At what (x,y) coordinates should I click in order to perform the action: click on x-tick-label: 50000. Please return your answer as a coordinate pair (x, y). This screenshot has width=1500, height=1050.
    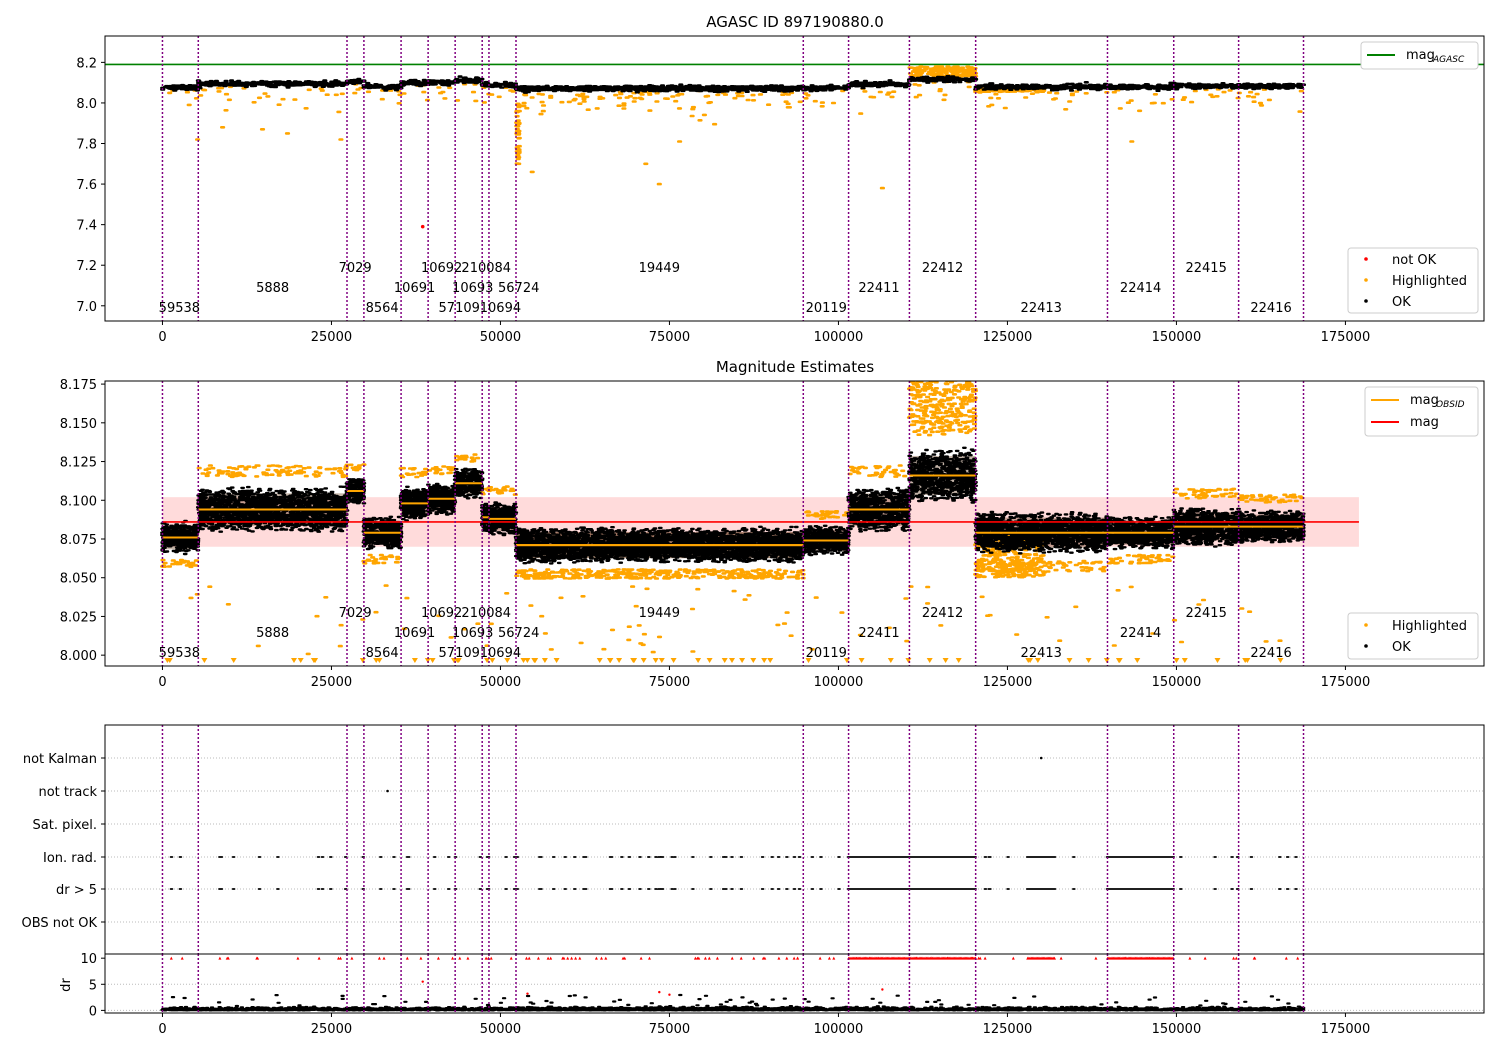
    Looking at the image, I should click on (500, 337).